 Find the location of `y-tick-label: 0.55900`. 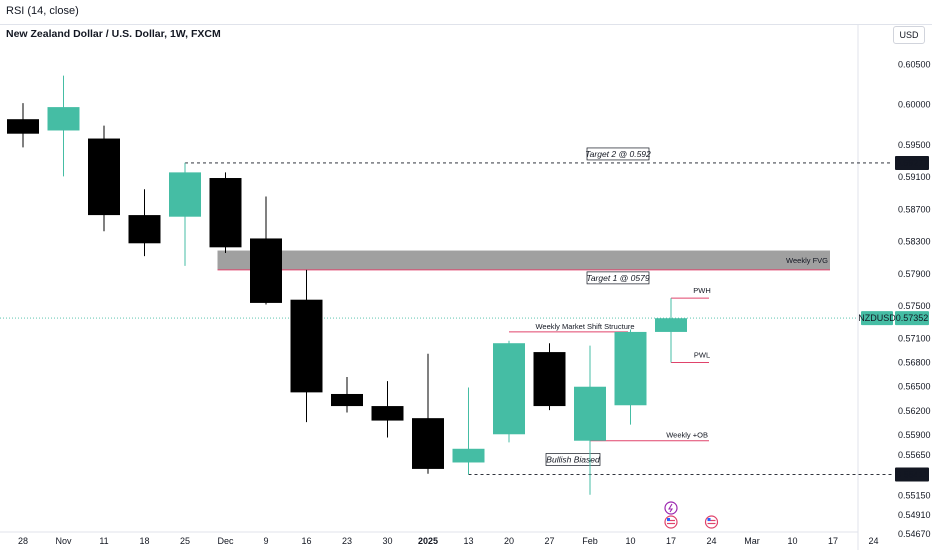

y-tick-label: 0.55900 is located at coordinates (914, 435).